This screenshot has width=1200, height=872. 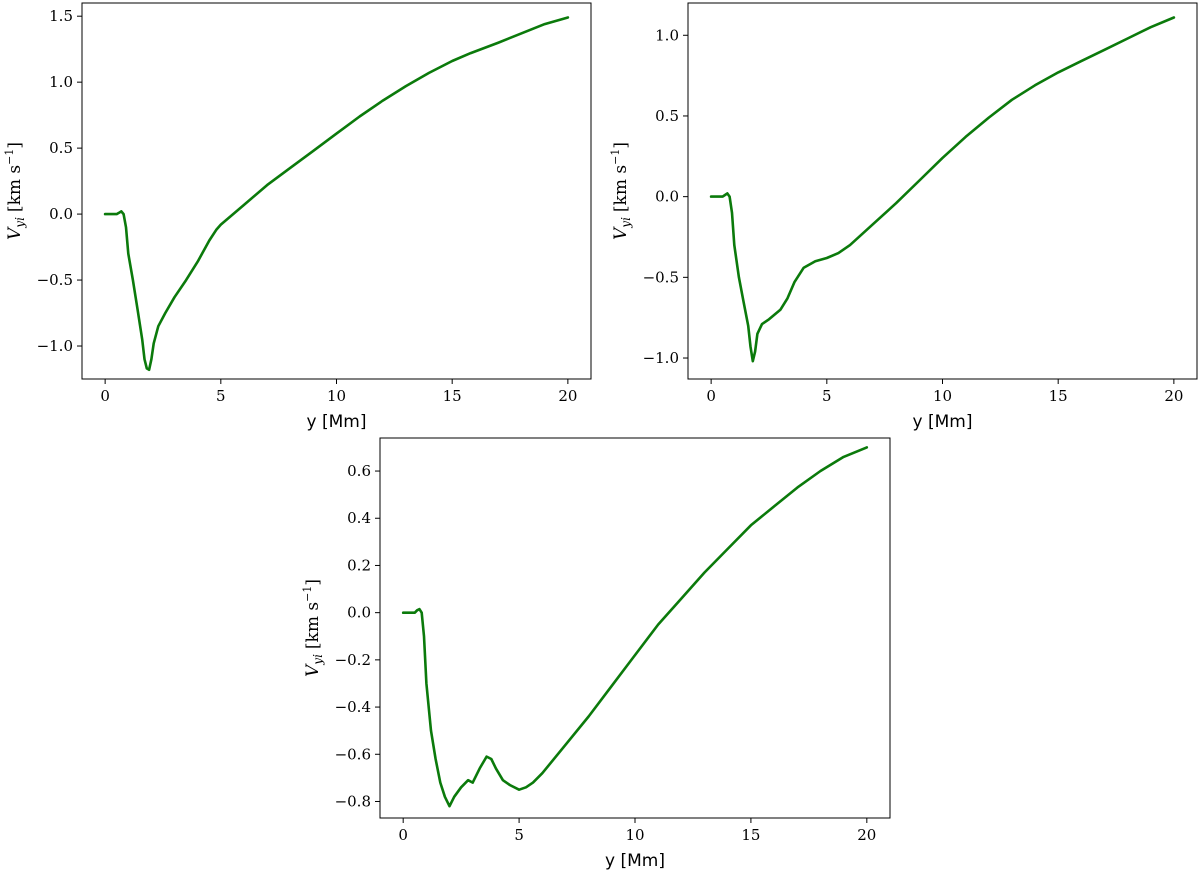 I want to click on y-tick-label: 0.6, so click(x=359, y=471).